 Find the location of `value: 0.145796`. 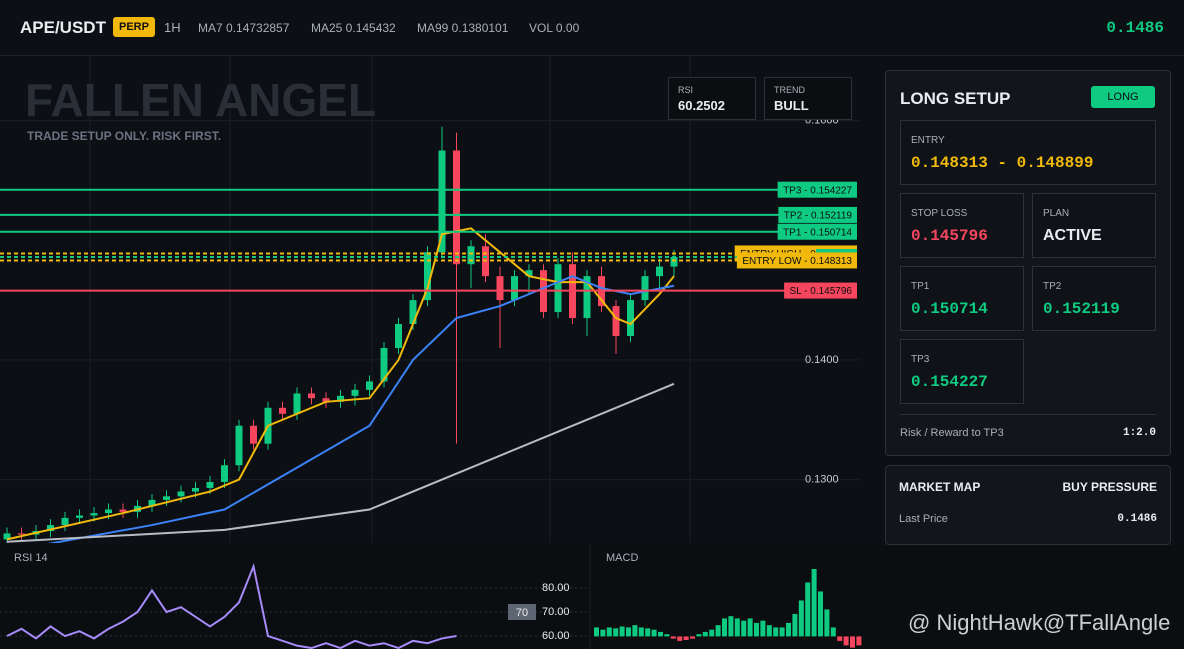

value: 0.145796 is located at coordinates (949, 236).